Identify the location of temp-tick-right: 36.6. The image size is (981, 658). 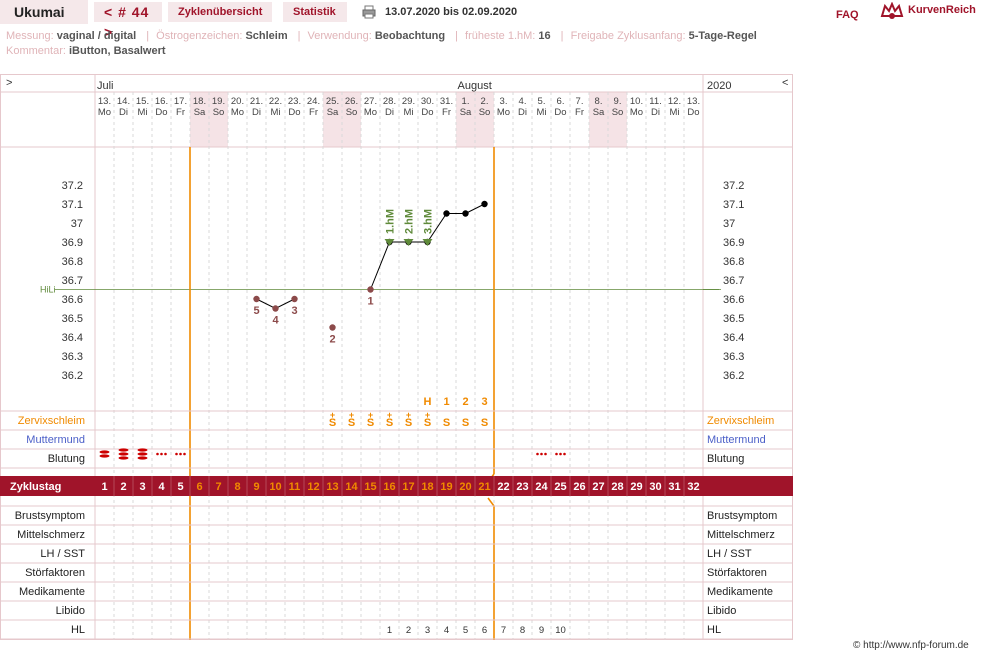
(733, 300).